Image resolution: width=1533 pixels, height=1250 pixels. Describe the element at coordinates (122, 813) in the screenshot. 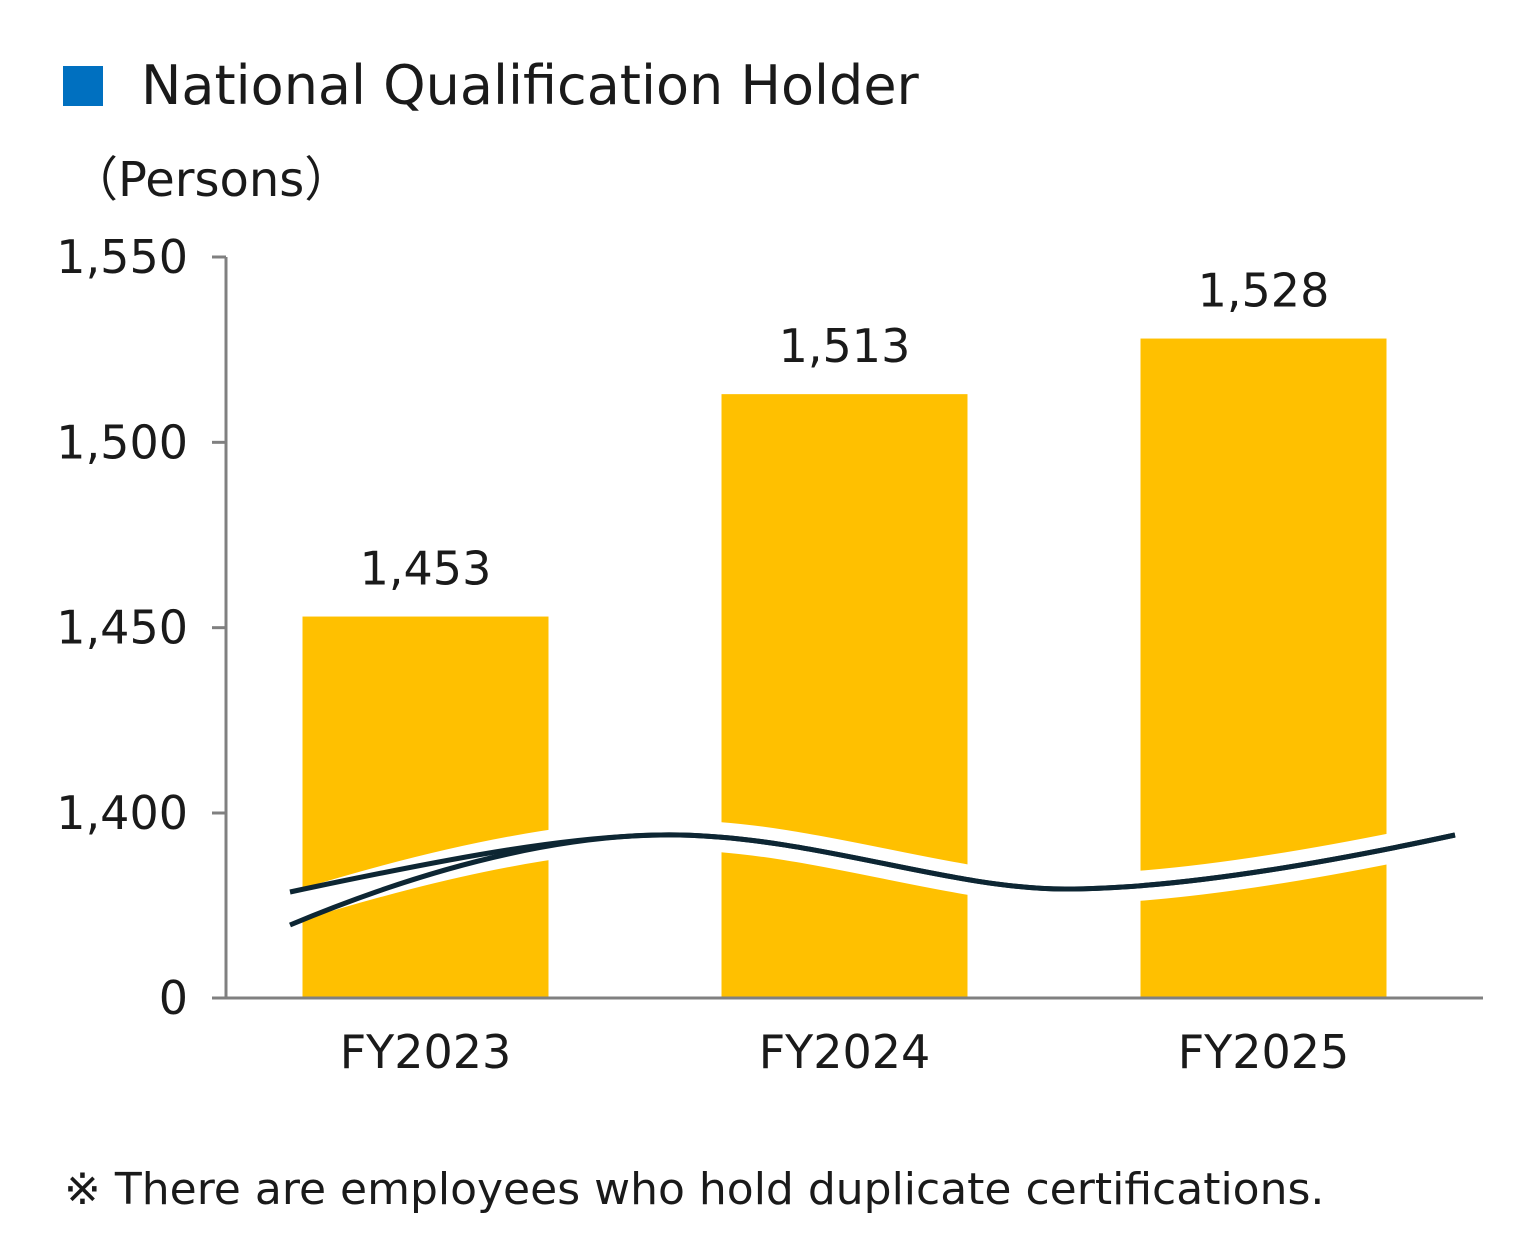

I see `y-tick-label: 1,400` at that location.